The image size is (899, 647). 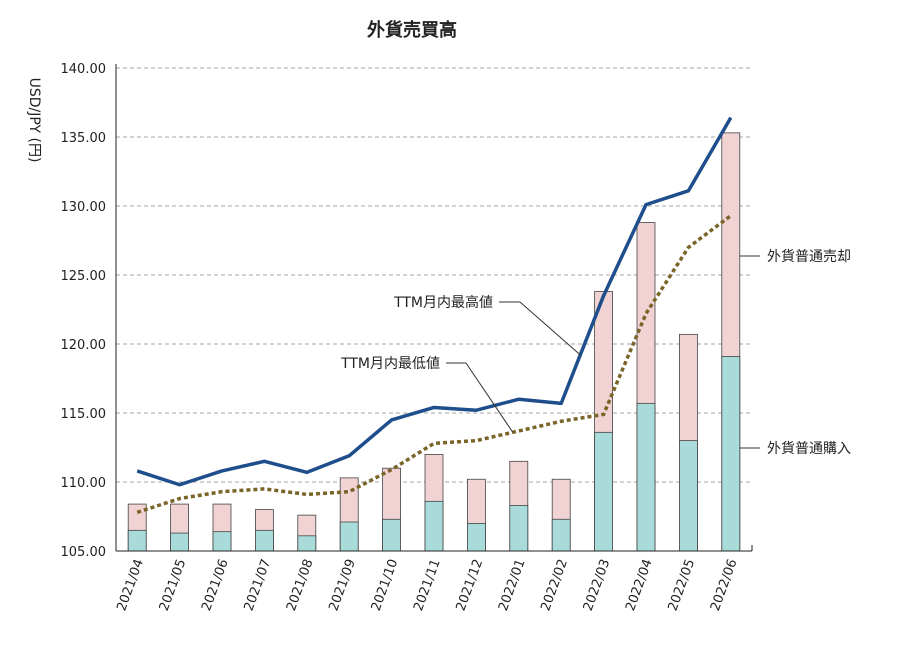 I want to click on x-tick-label: 2021/04, so click(x=130, y=585).